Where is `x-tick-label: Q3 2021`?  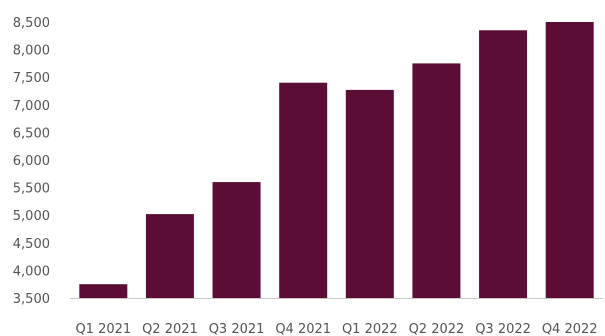 x-tick-label: Q3 2021 is located at coordinates (237, 329).